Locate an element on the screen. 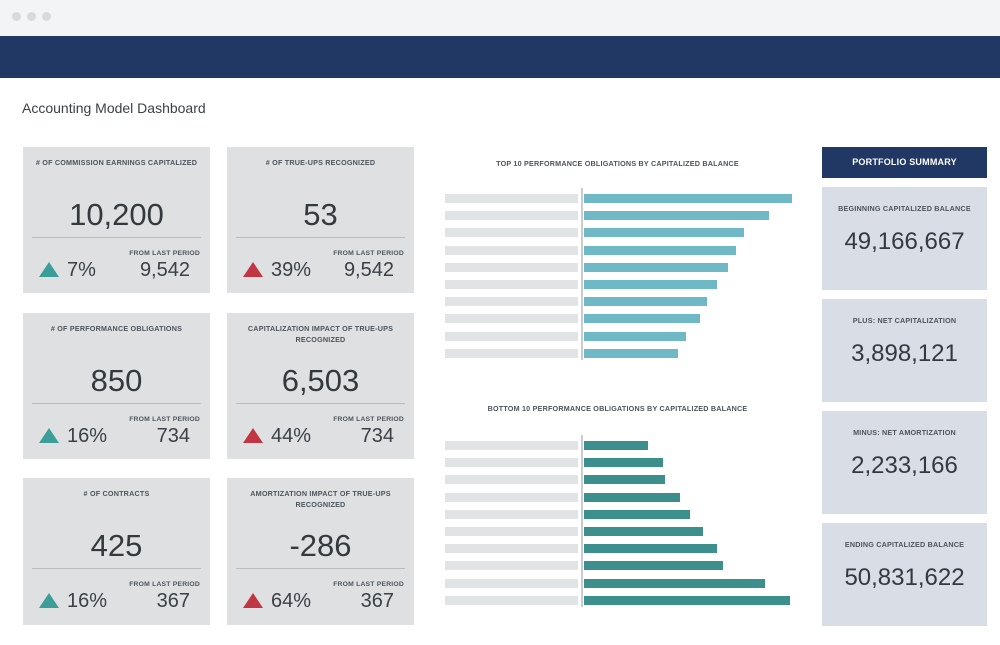 This screenshot has height=645, width=1000. bottom-10-bar-chart is located at coordinates (620, 521).